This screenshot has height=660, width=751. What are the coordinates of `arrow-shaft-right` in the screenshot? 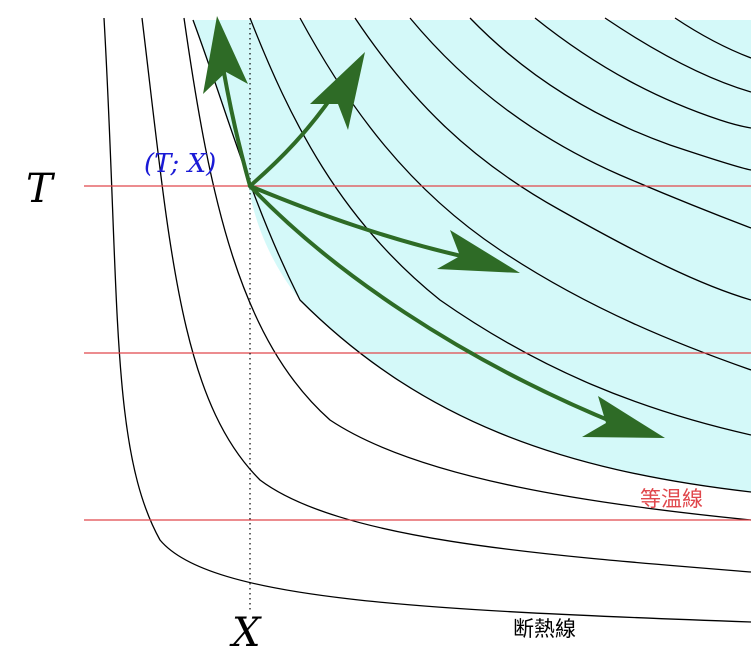 It's located at (360, 222).